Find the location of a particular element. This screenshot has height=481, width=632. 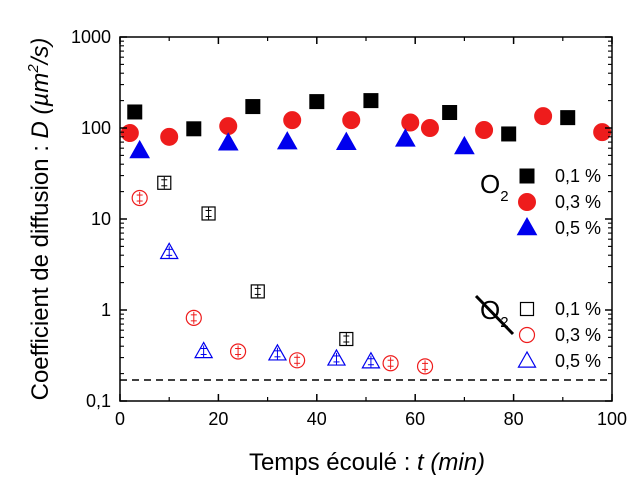

x-tick-label: 60 is located at coordinates (415, 419).